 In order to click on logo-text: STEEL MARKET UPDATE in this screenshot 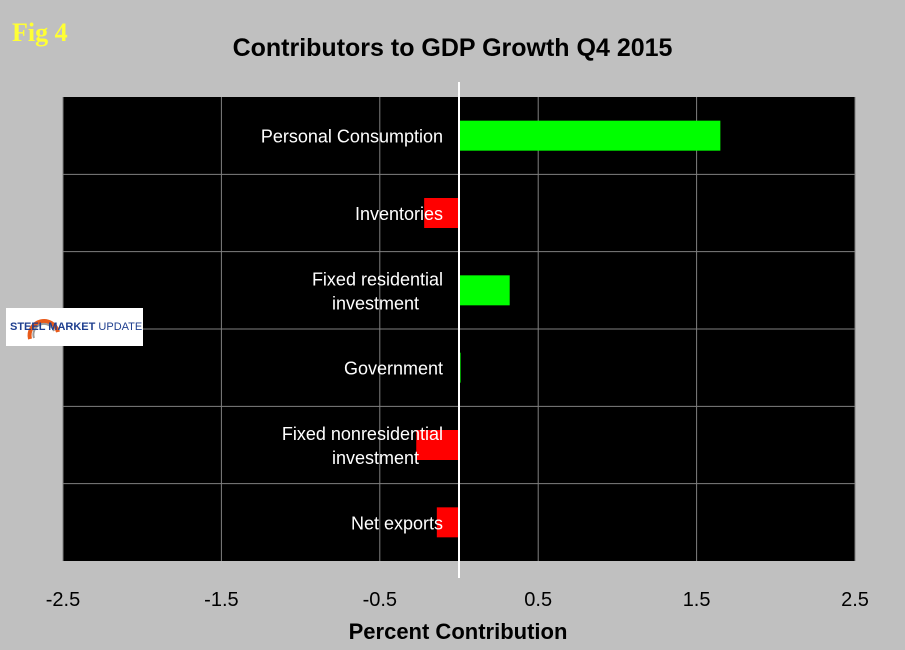, I will do `click(76, 327)`.